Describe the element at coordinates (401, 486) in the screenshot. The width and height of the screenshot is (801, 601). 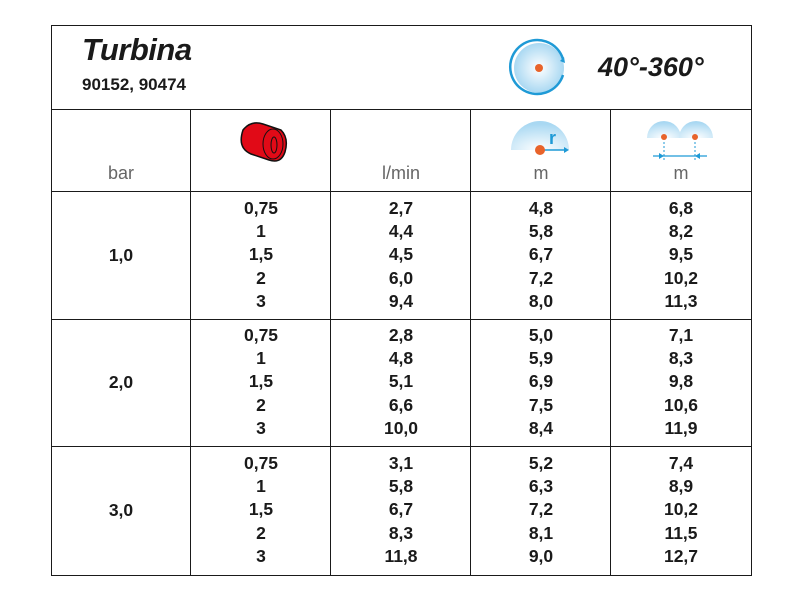
I see `flow-value: 5,8` at that location.